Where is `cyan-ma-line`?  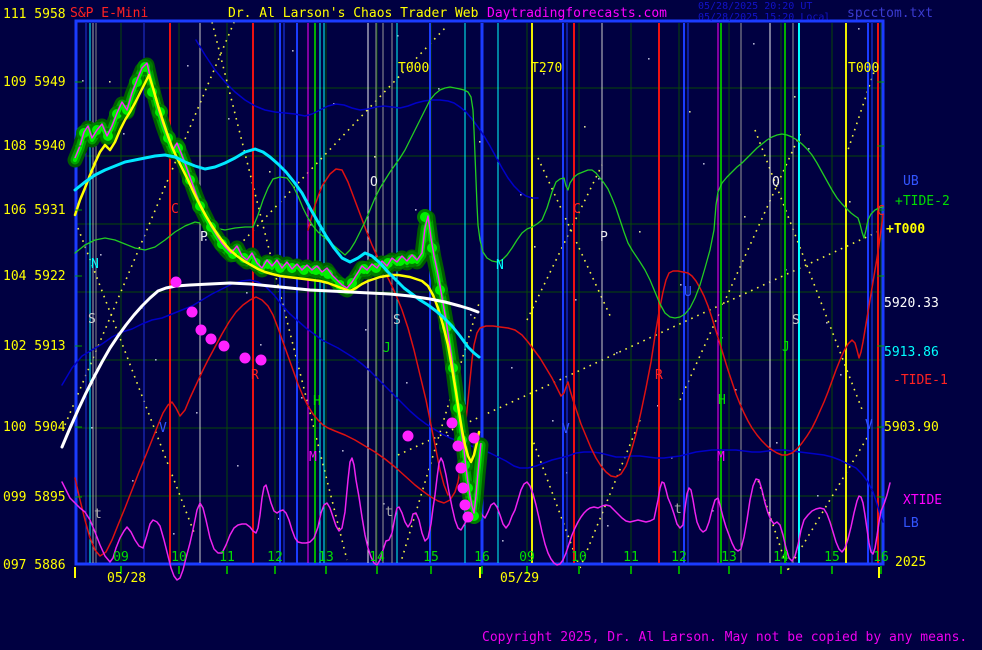
cyan-ma-line is located at coordinates (277, 253).